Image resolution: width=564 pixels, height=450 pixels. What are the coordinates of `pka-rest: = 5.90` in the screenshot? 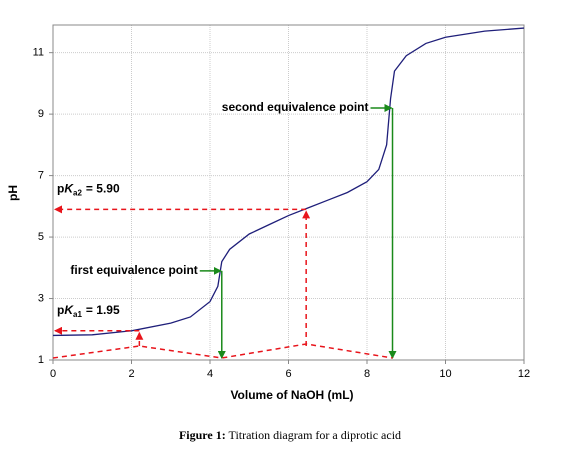 It's located at (103, 189).